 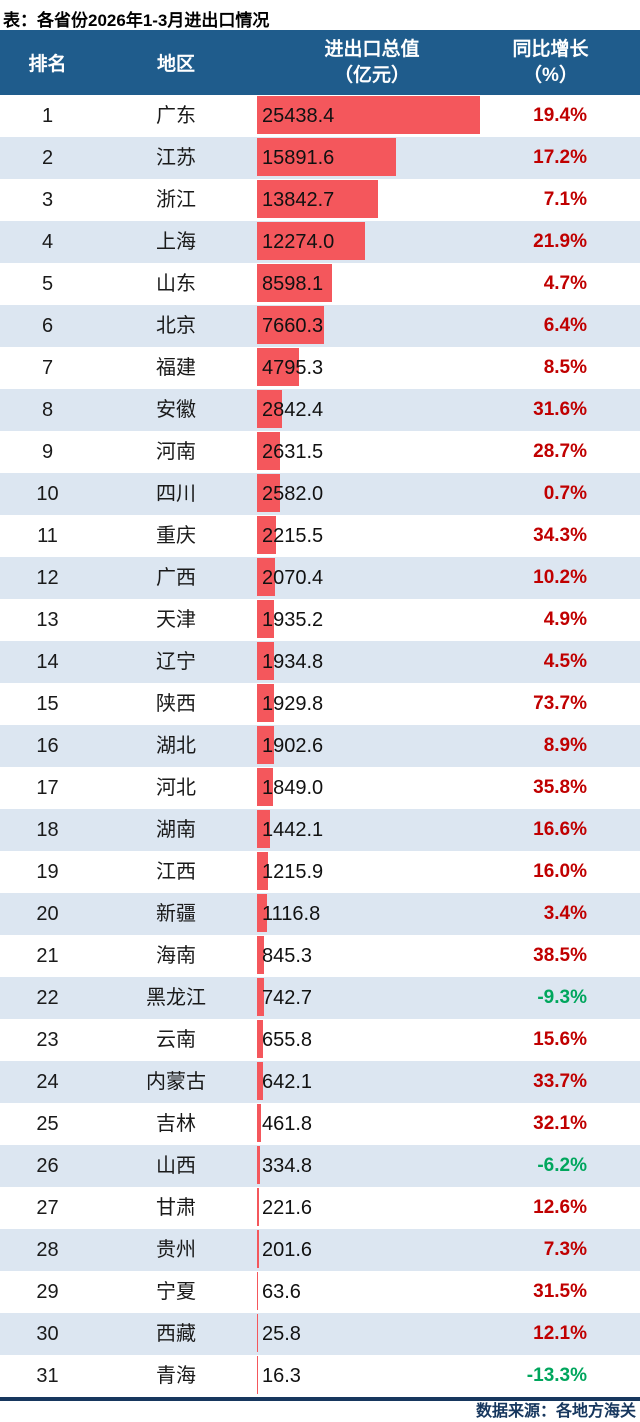 I want to click on rank-cell: 8, so click(x=47, y=410).